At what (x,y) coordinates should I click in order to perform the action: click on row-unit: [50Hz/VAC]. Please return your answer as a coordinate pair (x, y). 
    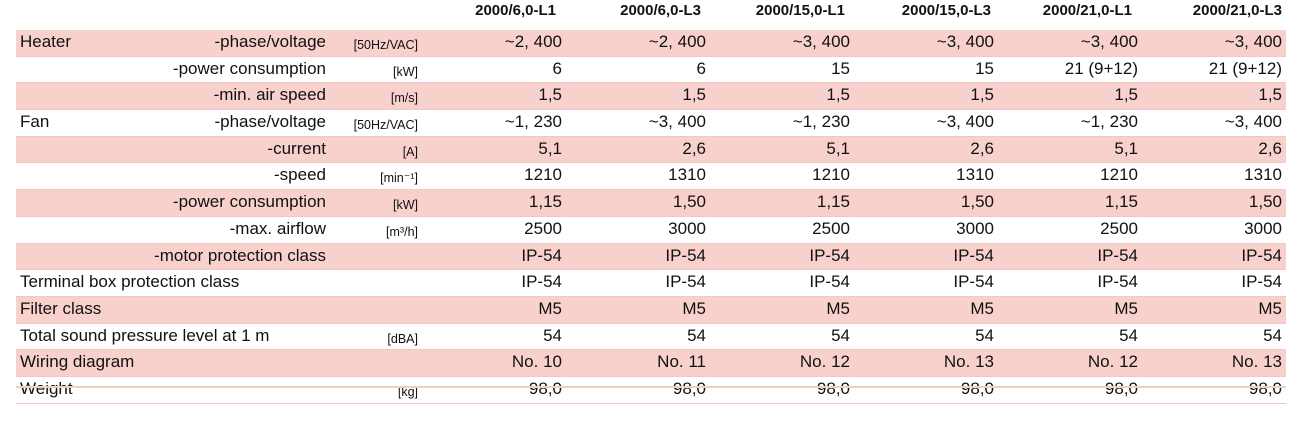
    Looking at the image, I should click on (385, 125).